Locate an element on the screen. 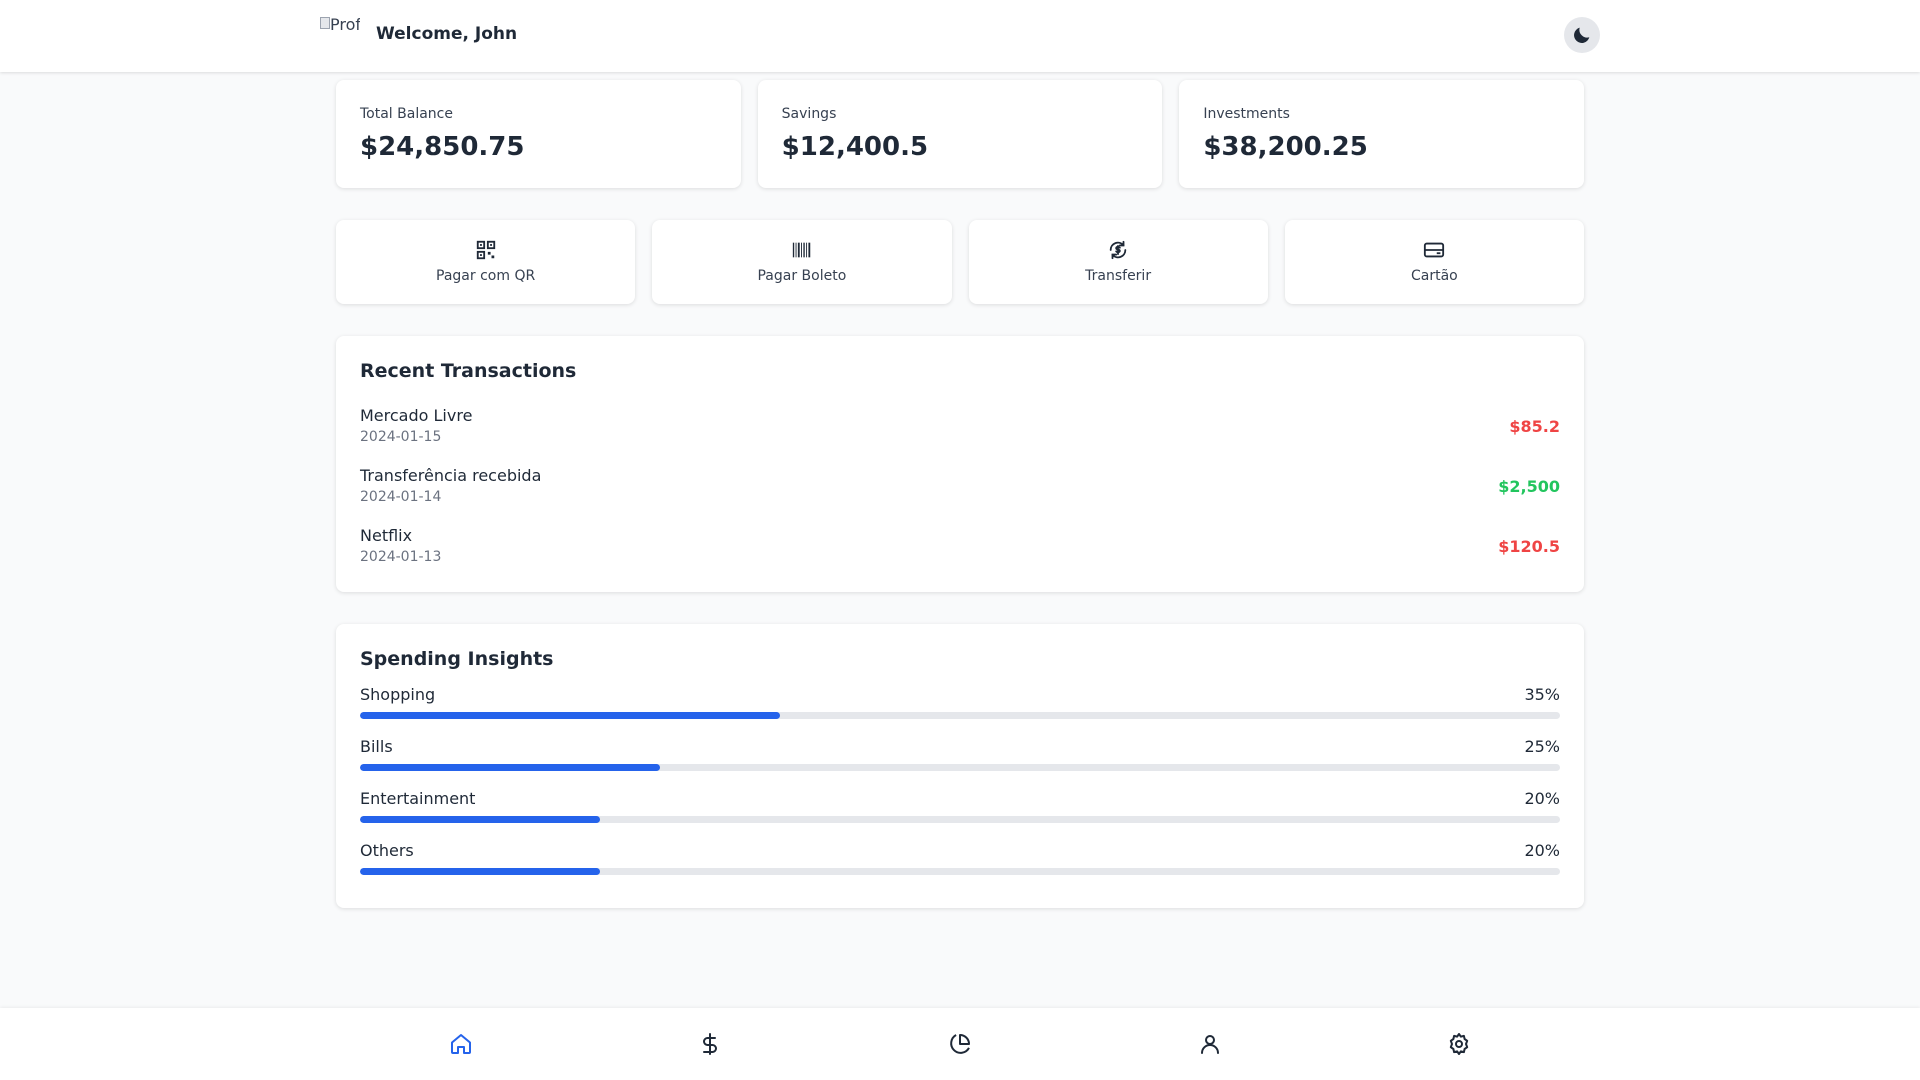  nav-profile is located at coordinates (1210, 1044).